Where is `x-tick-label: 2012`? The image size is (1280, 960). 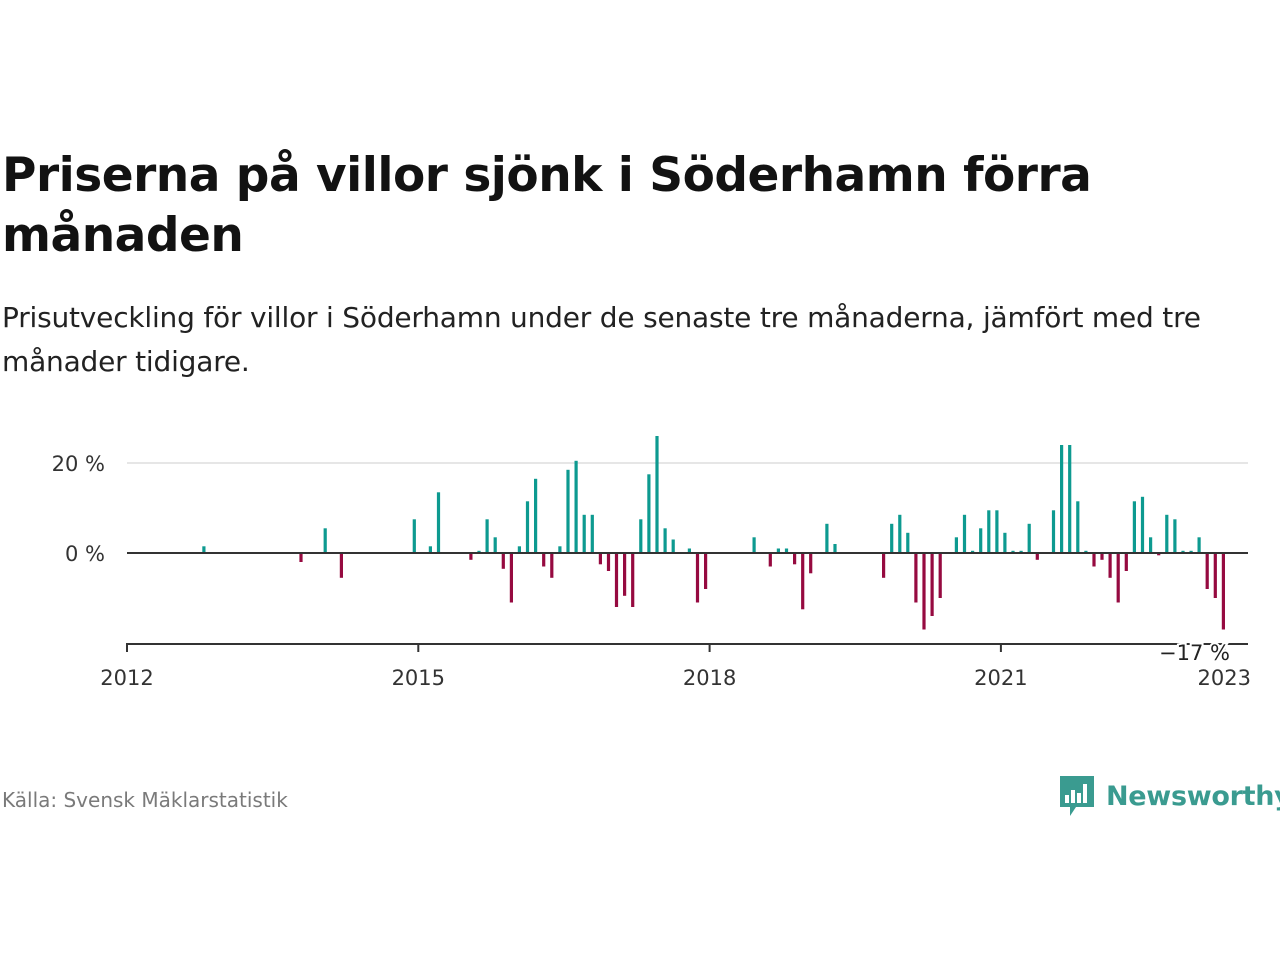
x-tick-label: 2012 is located at coordinates (126, 678).